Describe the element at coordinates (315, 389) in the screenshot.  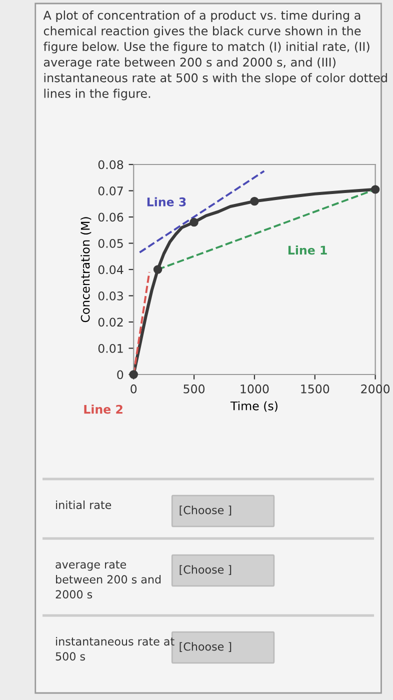
I see `x-tick-label: 1500` at that location.